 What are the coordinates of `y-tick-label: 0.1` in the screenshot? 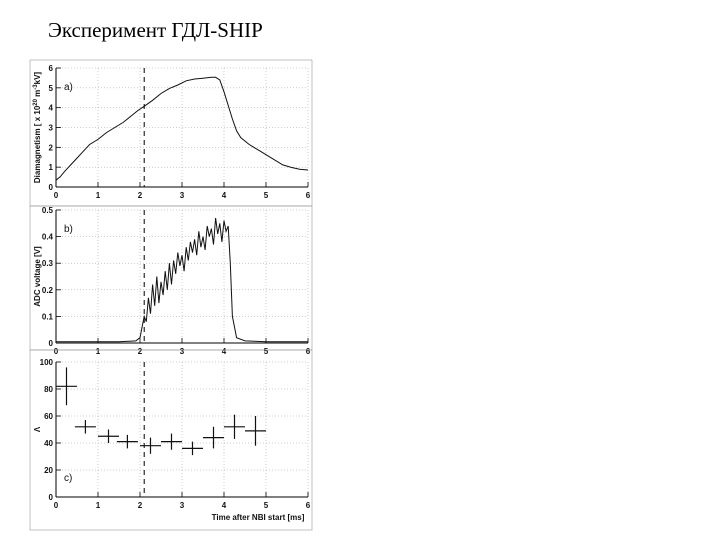 It's located at (48, 316).